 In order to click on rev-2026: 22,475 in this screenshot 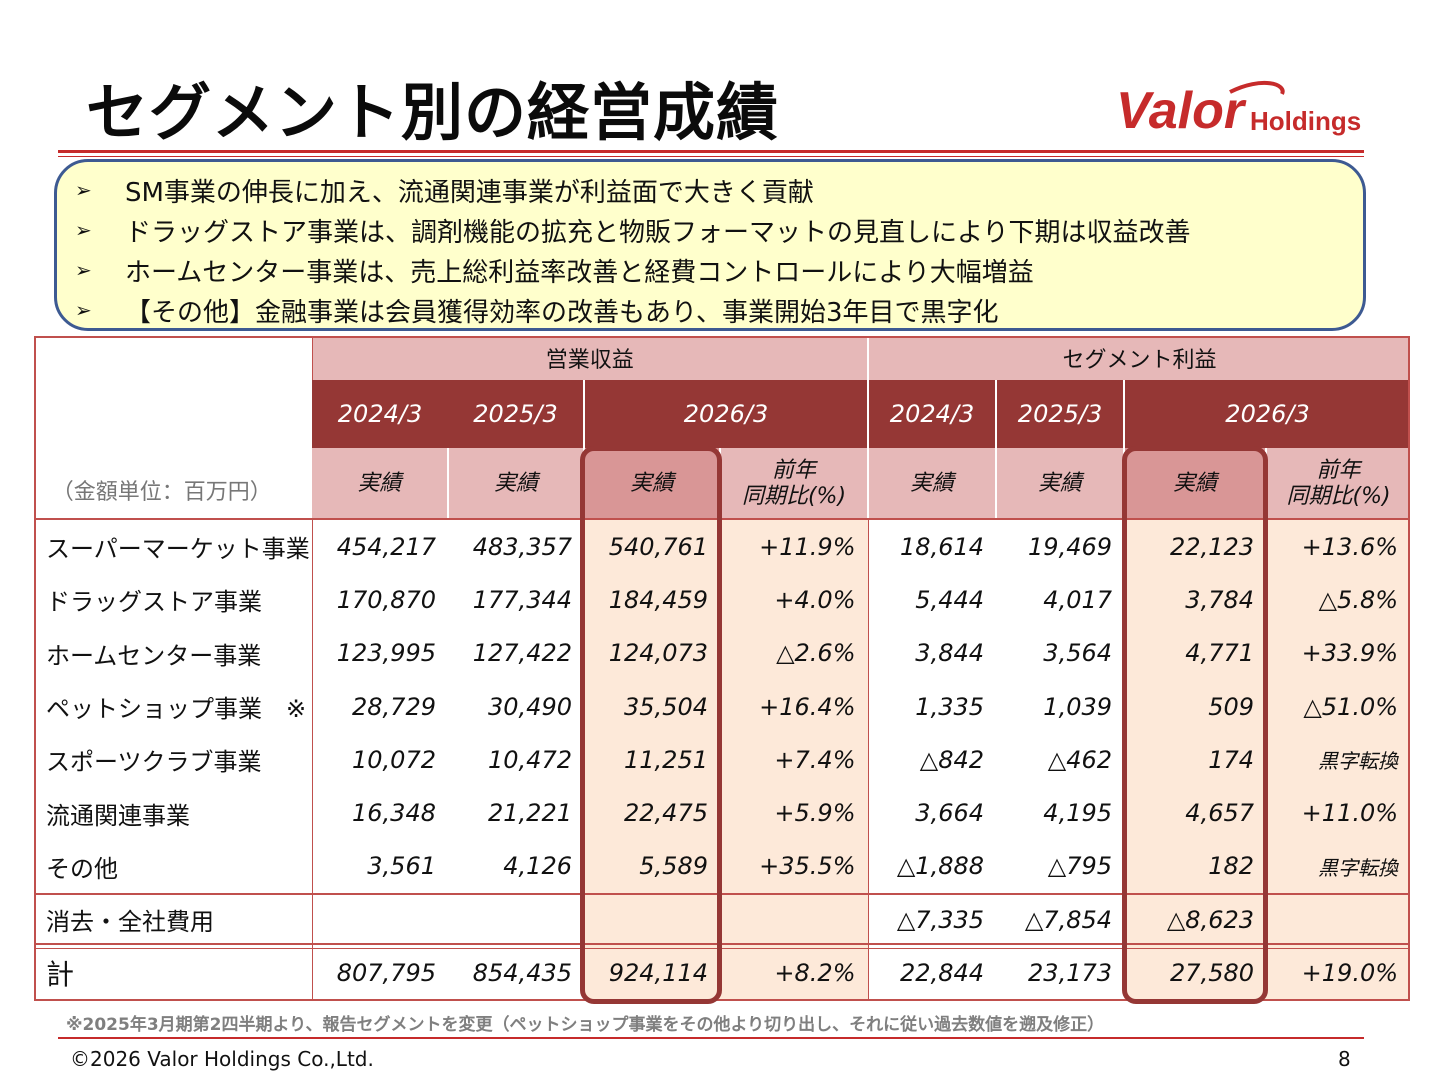, I will do `click(652, 813)`.